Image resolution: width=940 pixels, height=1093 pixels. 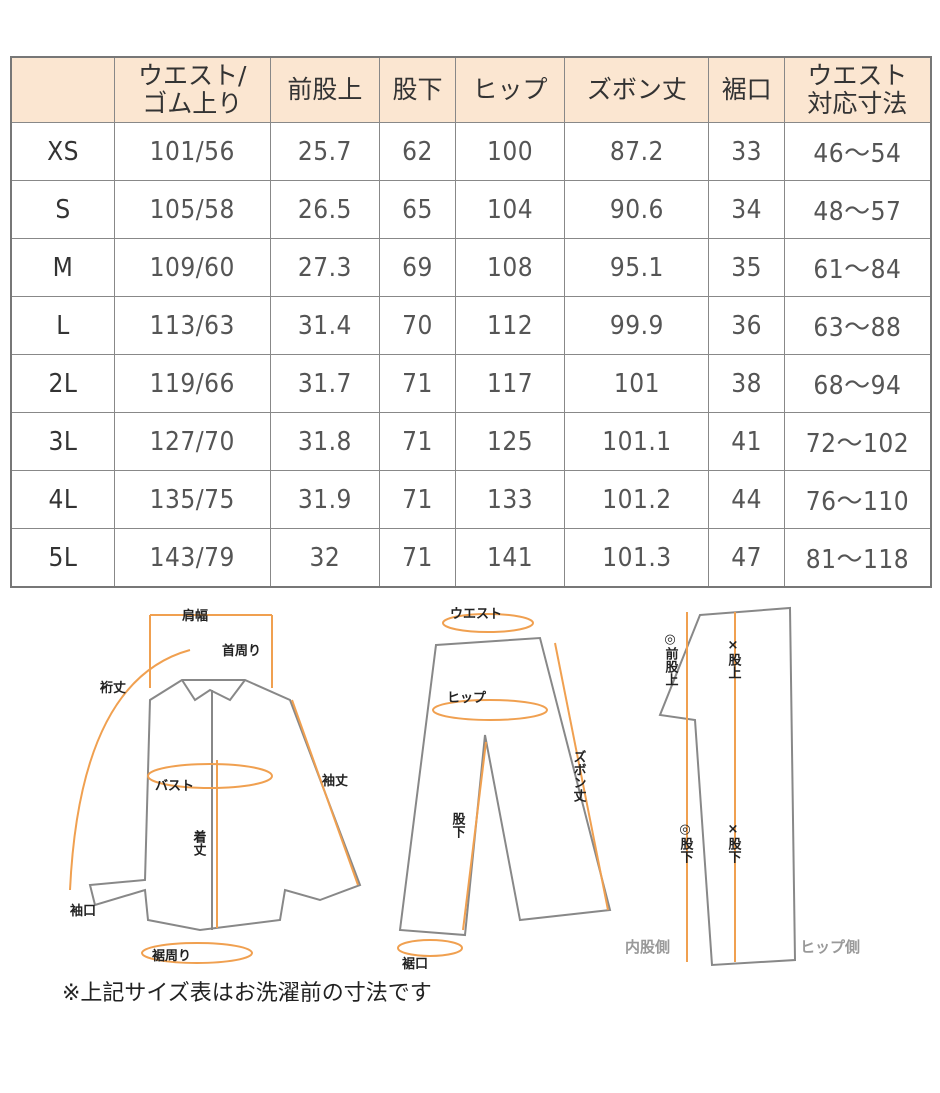 What do you see at coordinates (686, 843) in the screenshot?
I see `label-inseam-inner: ◎股下` at bounding box center [686, 843].